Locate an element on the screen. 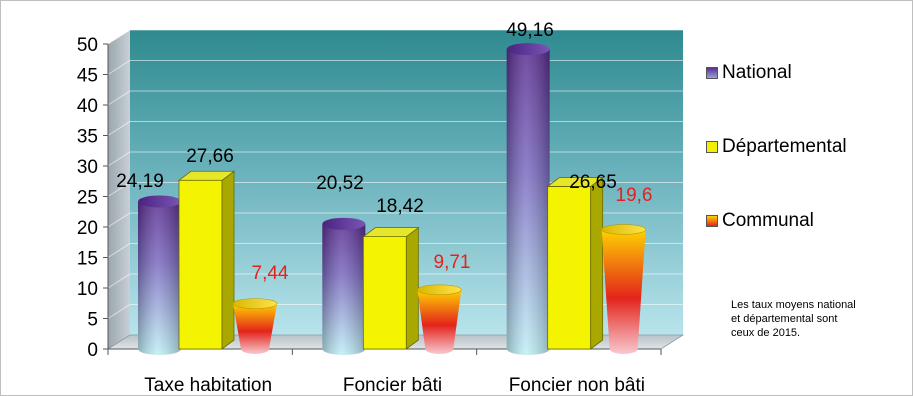 The width and height of the screenshot is (913, 396). y-tick-label: 40 is located at coordinates (87, 106).